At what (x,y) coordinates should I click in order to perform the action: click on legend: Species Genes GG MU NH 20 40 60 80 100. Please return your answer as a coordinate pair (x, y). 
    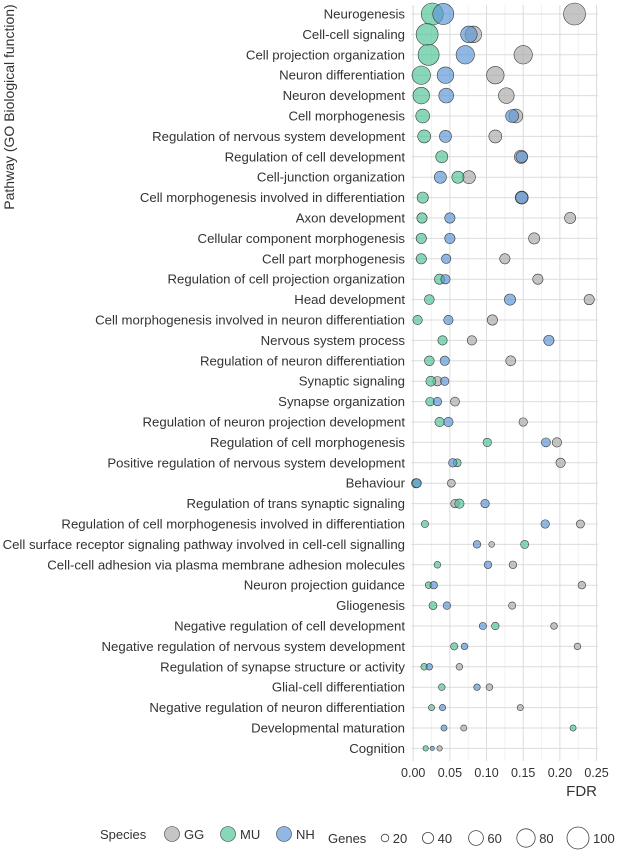
    Looking at the image, I should click on (357, 838).